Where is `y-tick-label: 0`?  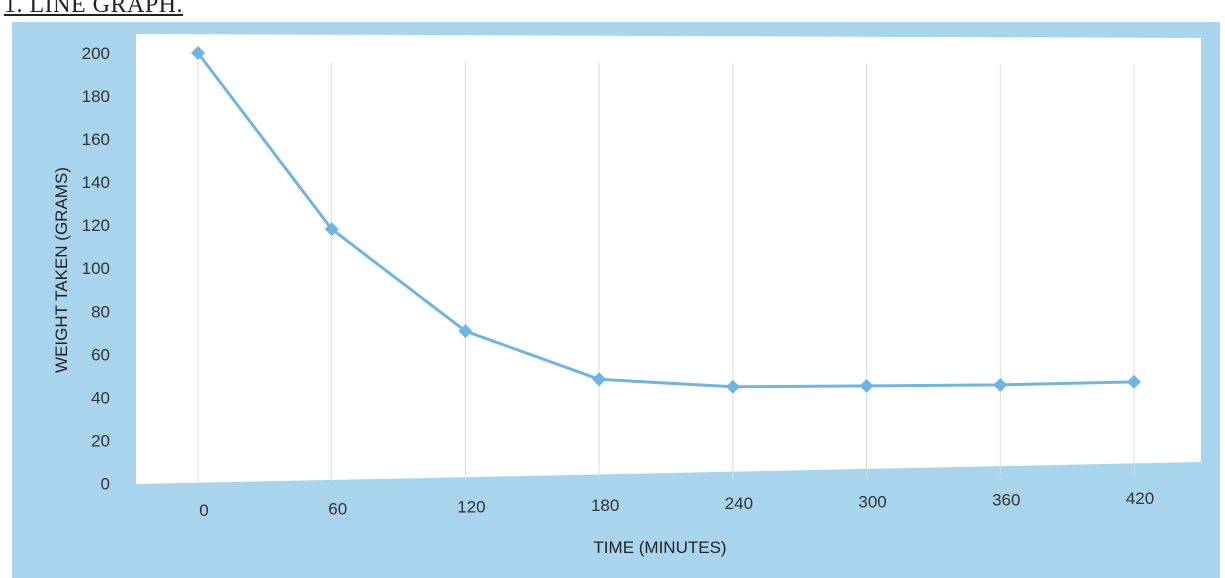 y-tick-label: 0 is located at coordinates (105, 484).